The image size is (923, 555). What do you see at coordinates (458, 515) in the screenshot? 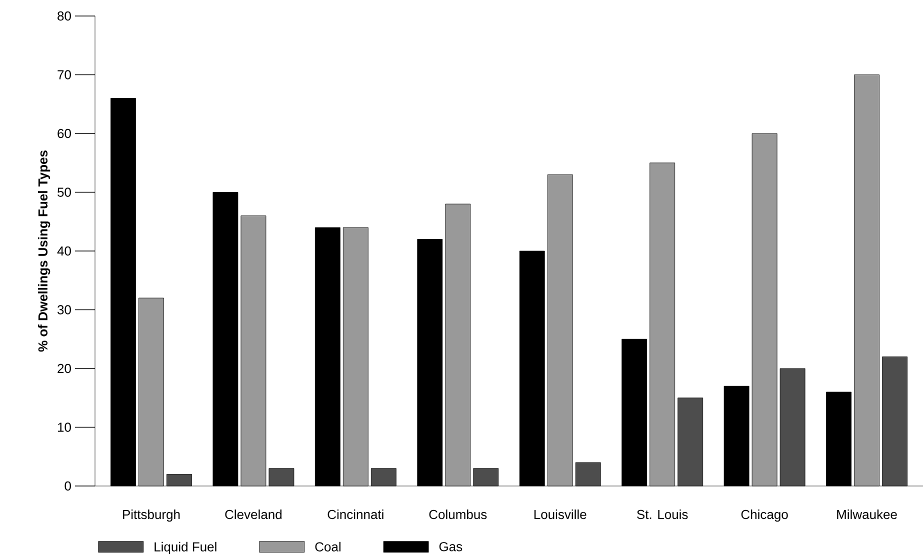
I see `x-tick-label: Columbus` at bounding box center [458, 515].